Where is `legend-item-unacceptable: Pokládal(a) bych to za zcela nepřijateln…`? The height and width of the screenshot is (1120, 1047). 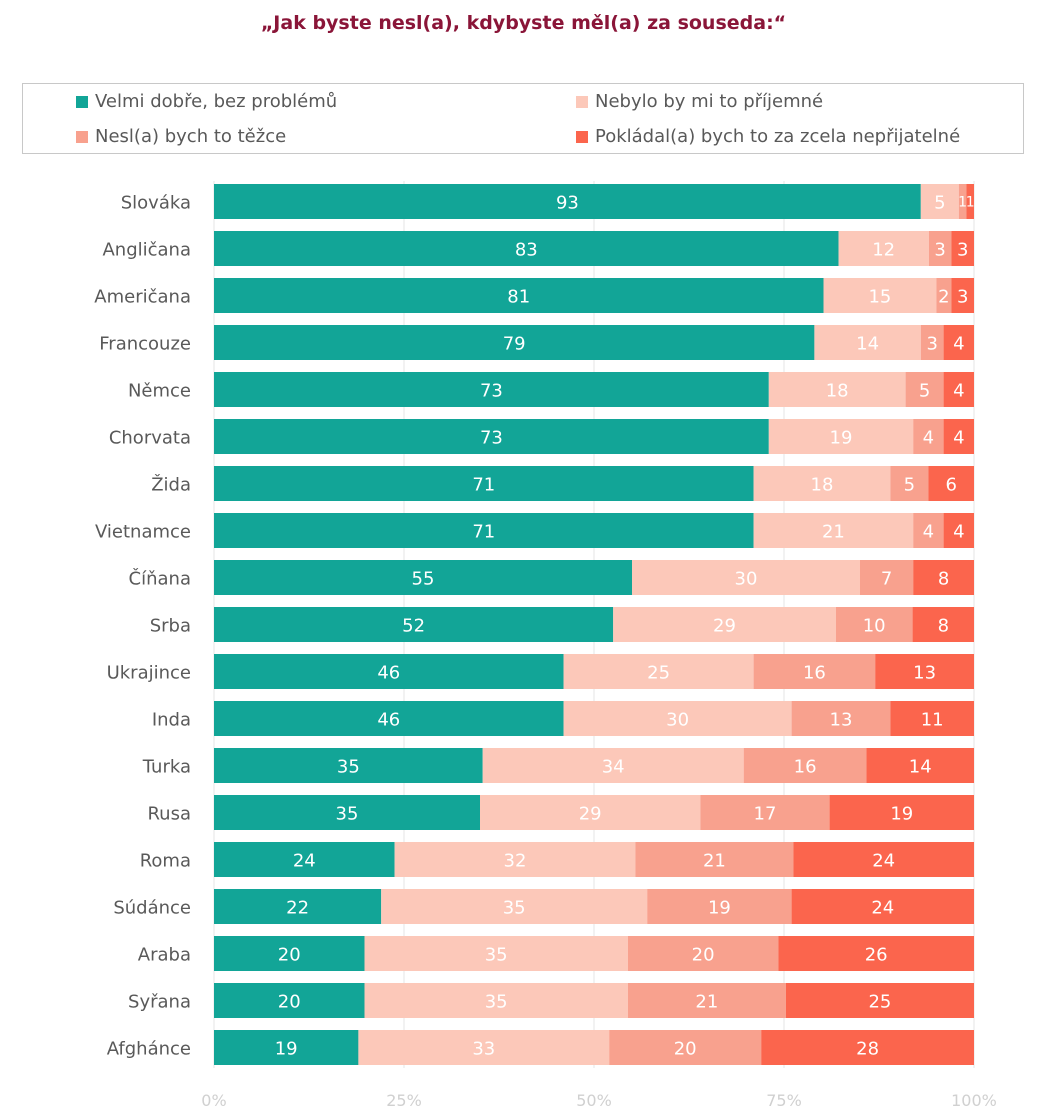
legend-item-unacceptable: Pokládal(a) bych to za zcela nepřijateln… is located at coordinates (768, 136).